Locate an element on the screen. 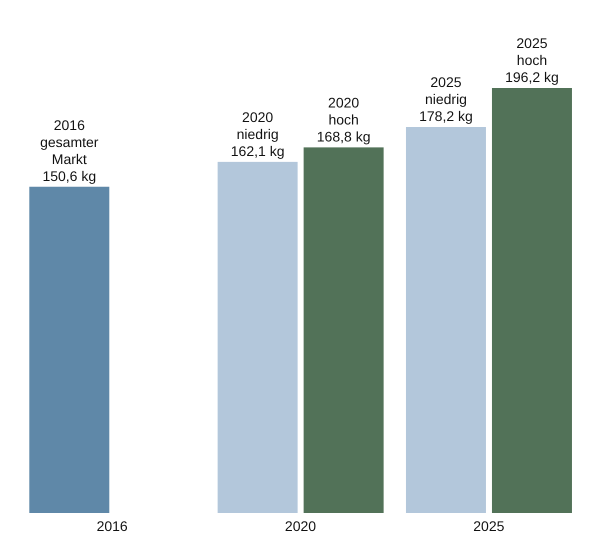  data-label: 2016 gesamter Markt 150,6 kg is located at coordinates (69, 150).